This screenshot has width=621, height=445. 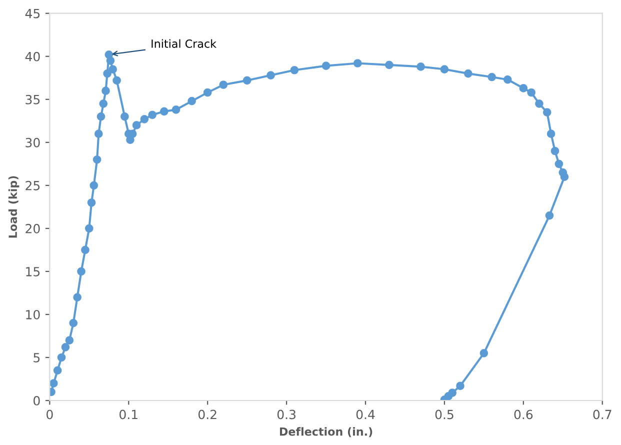 What do you see at coordinates (37, 401) in the screenshot?
I see `y-tick-label: 0` at bounding box center [37, 401].